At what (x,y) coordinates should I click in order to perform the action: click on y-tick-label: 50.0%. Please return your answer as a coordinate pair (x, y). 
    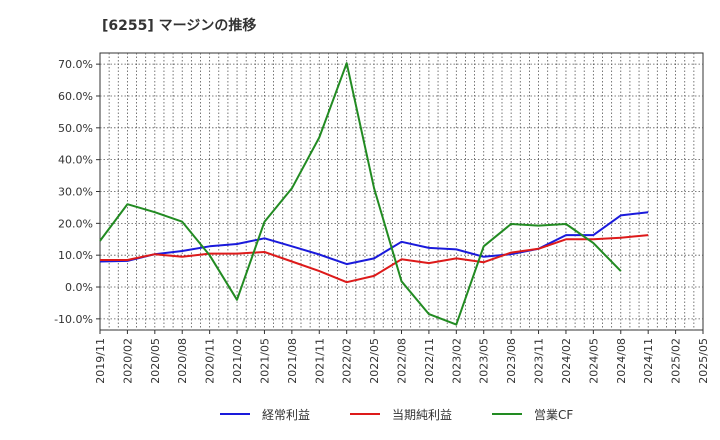
    Looking at the image, I should click on (75, 128).